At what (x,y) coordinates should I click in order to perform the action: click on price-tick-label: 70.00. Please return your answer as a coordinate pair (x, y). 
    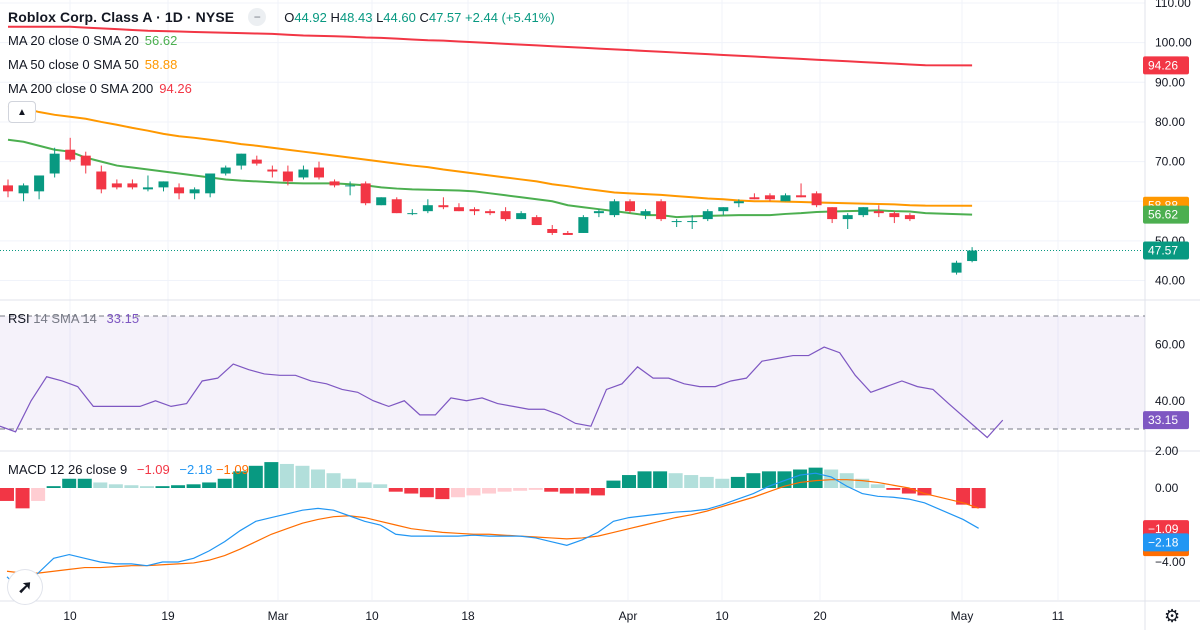
    Looking at the image, I should click on (1170, 162).